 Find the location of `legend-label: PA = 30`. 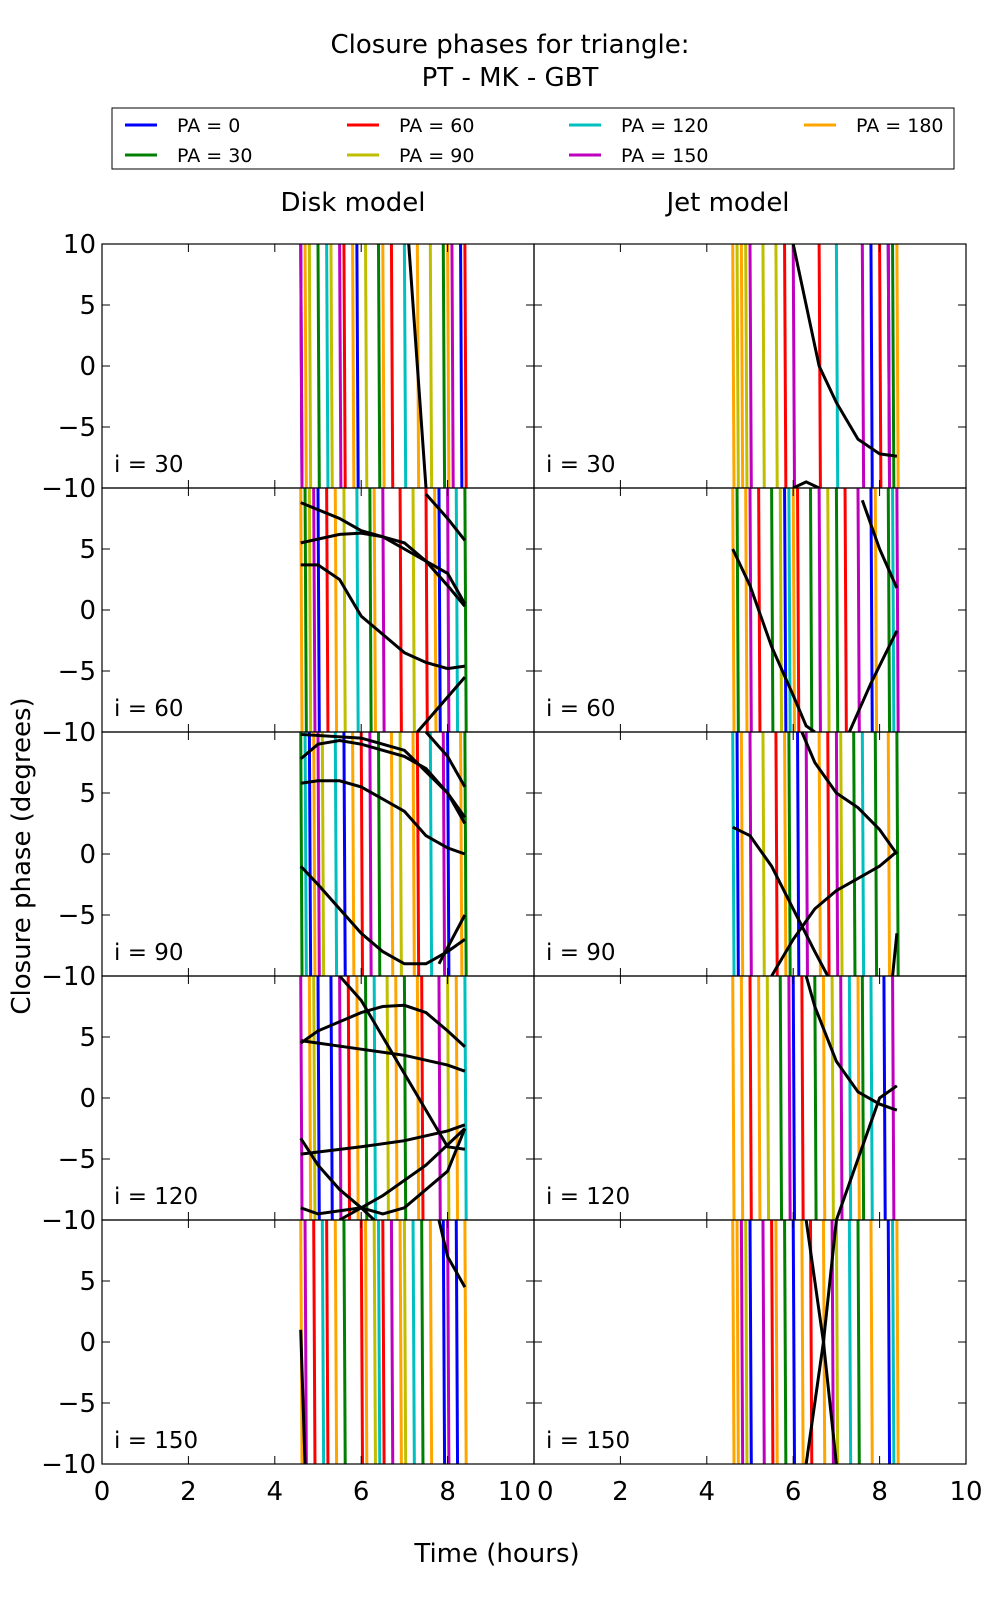

legend-label: PA = 30 is located at coordinates (214, 156).